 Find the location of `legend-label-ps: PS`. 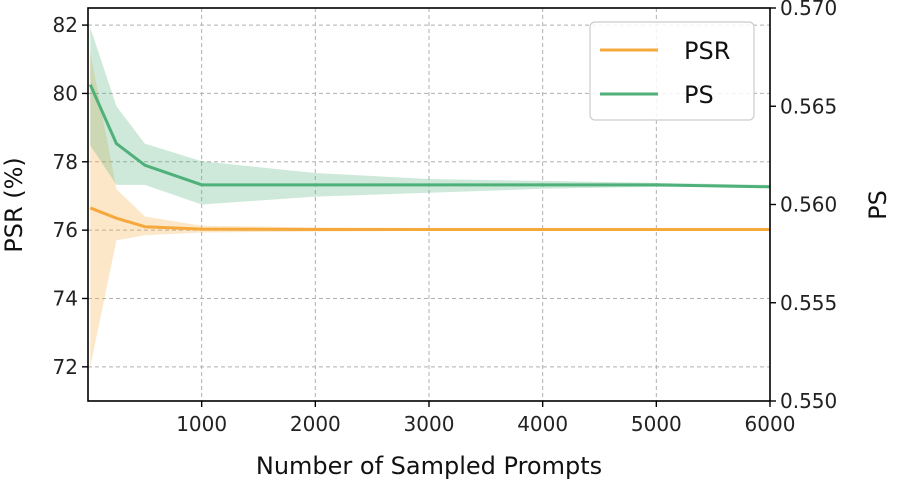

legend-label-ps: PS is located at coordinates (699, 95).